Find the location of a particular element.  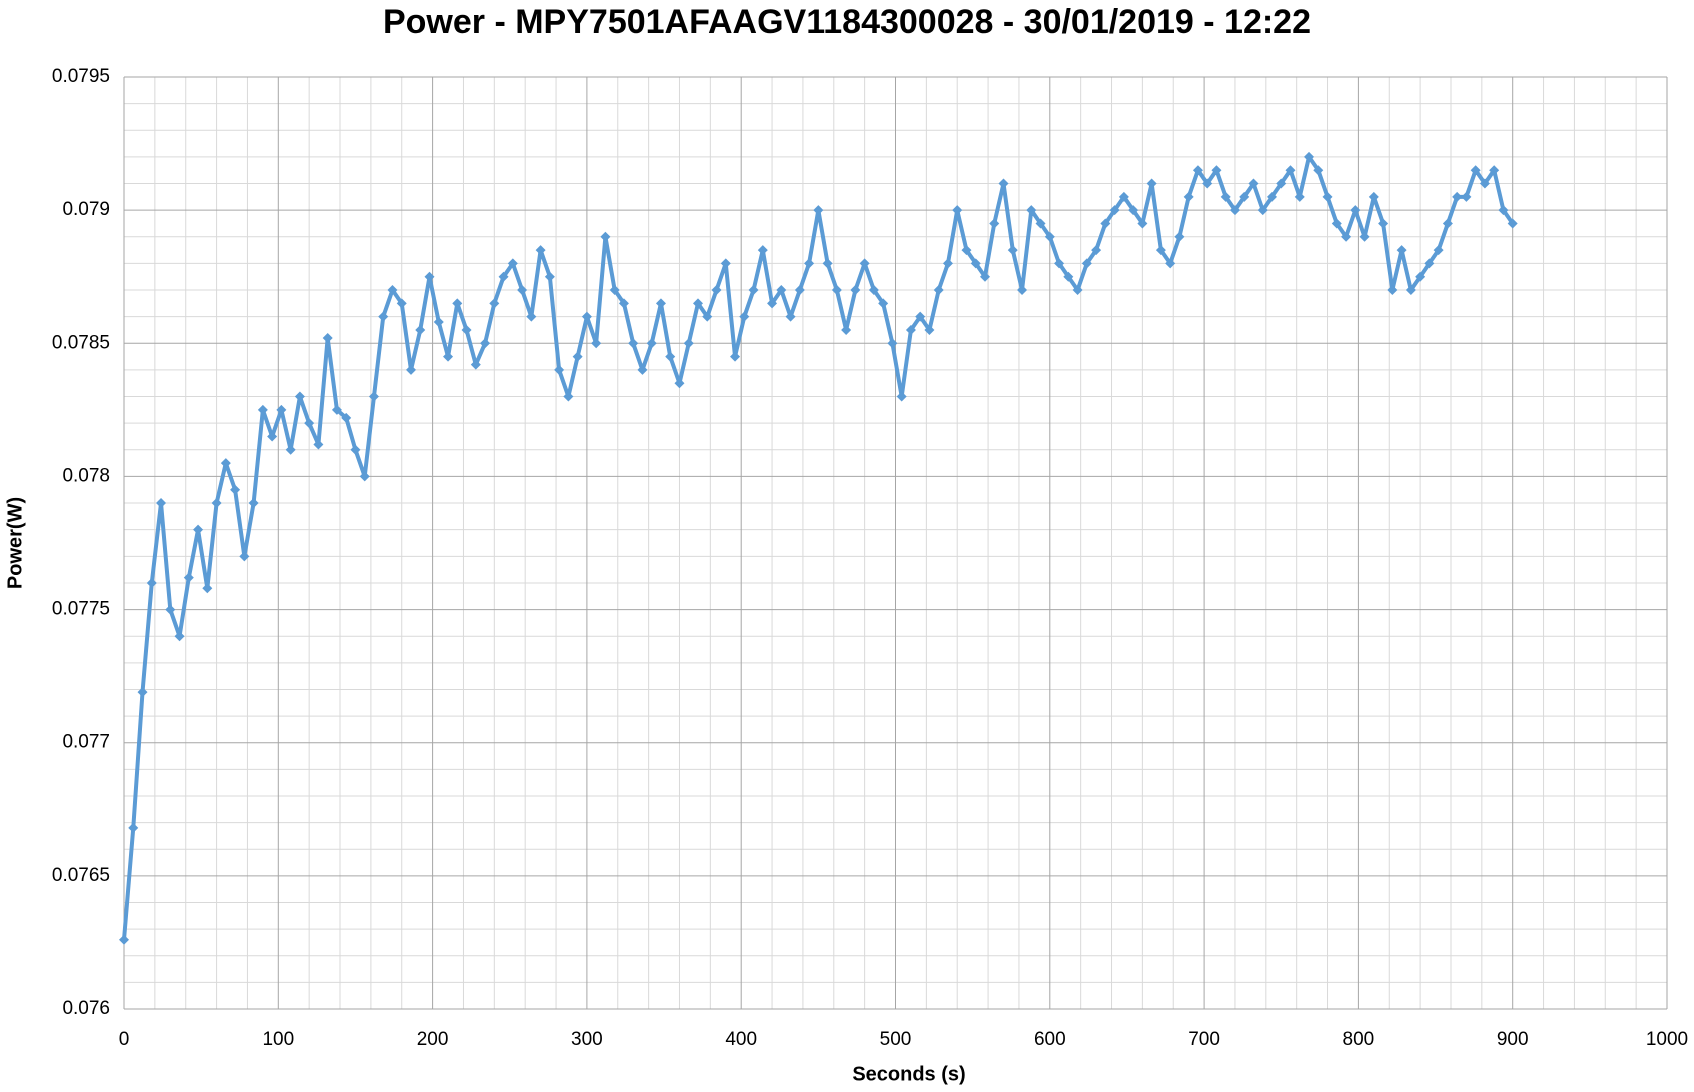

x-tick-label: 800 is located at coordinates (1359, 1039).